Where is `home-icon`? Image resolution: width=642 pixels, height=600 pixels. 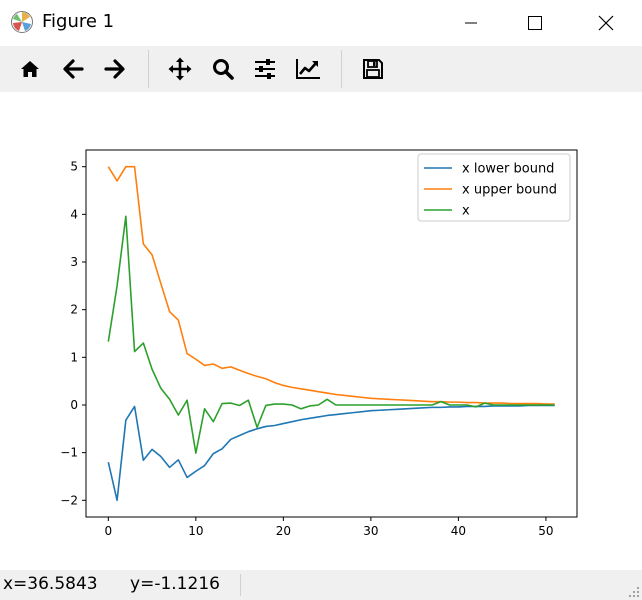 home-icon is located at coordinates (30, 69).